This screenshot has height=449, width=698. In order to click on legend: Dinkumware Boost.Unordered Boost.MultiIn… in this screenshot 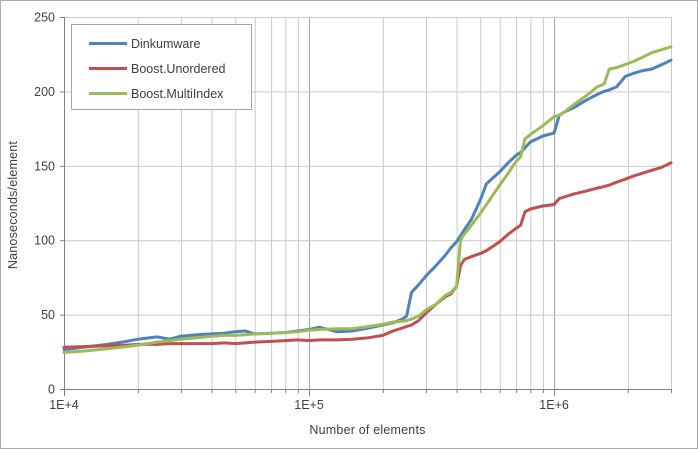, I will do `click(161, 67)`.